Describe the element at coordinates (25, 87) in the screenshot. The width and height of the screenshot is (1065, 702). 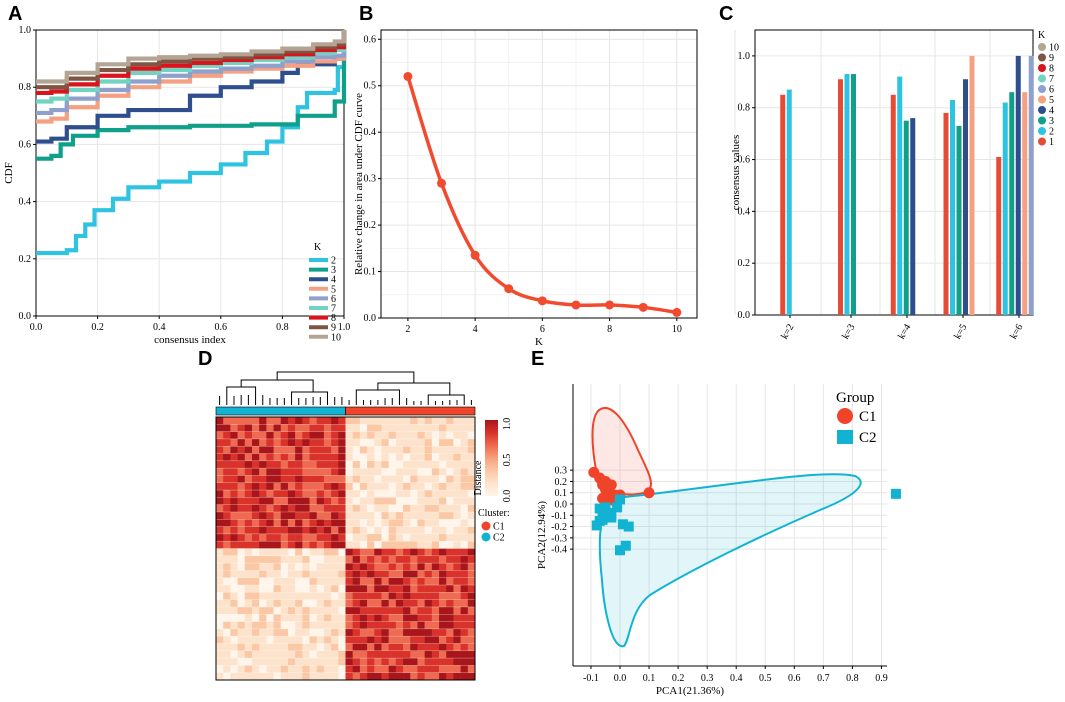
I see `y-tick-label: 0.8` at that location.